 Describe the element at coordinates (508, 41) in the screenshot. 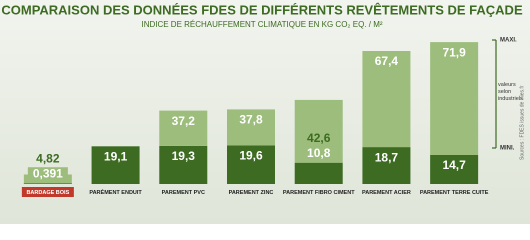

I see `max-label: MAXI.` at that location.